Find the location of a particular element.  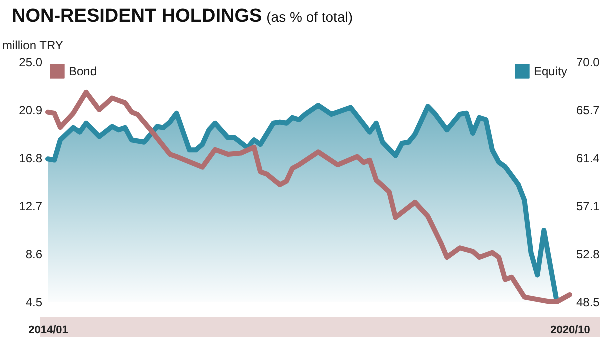

y-tick-label: 8.6 is located at coordinates (34, 255).